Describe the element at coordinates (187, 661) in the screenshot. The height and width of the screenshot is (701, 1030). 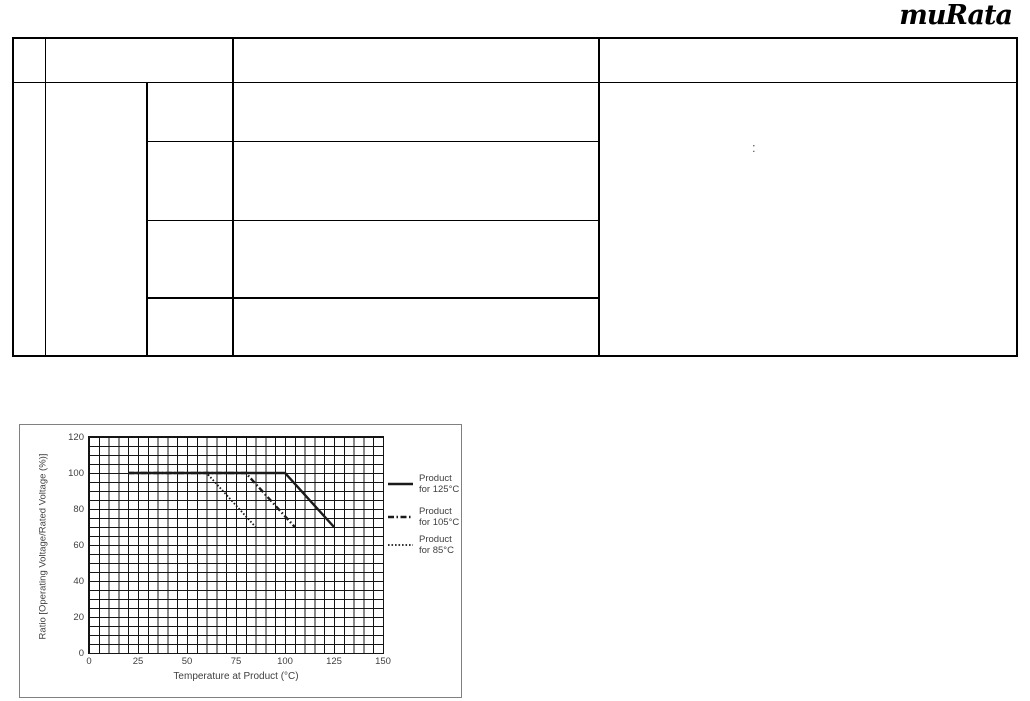
I see `x-tick-label: 50` at that location.